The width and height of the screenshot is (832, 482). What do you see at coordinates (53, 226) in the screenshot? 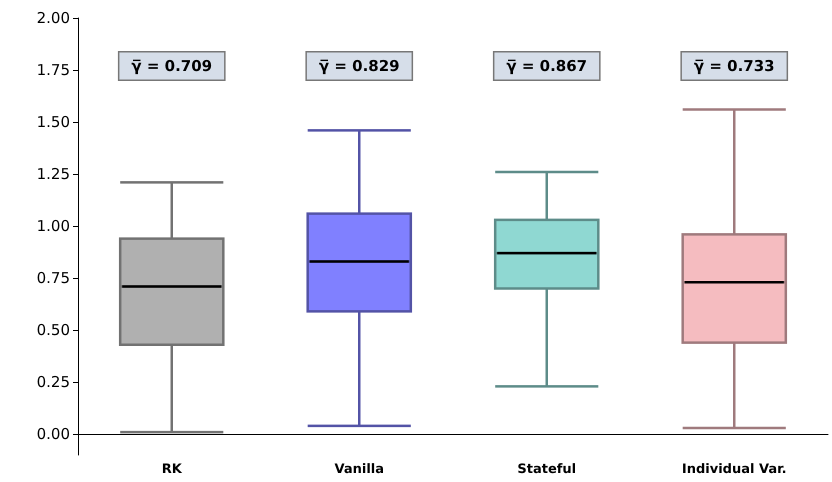
I see `y-tick-label: 1.00` at bounding box center [53, 226].